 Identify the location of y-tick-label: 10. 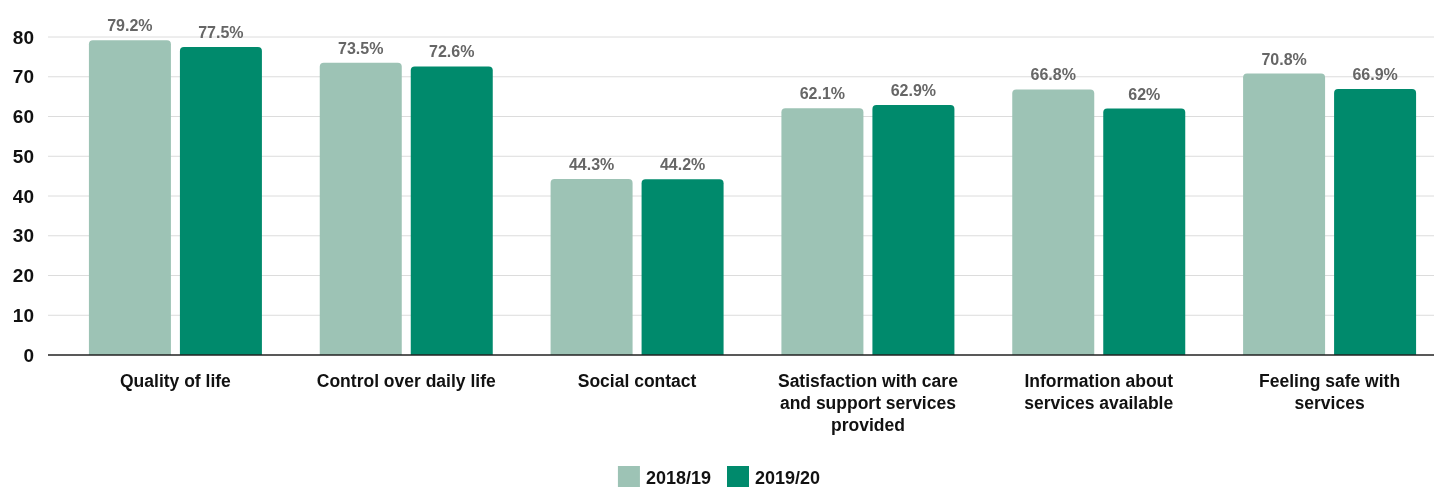
(23, 315).